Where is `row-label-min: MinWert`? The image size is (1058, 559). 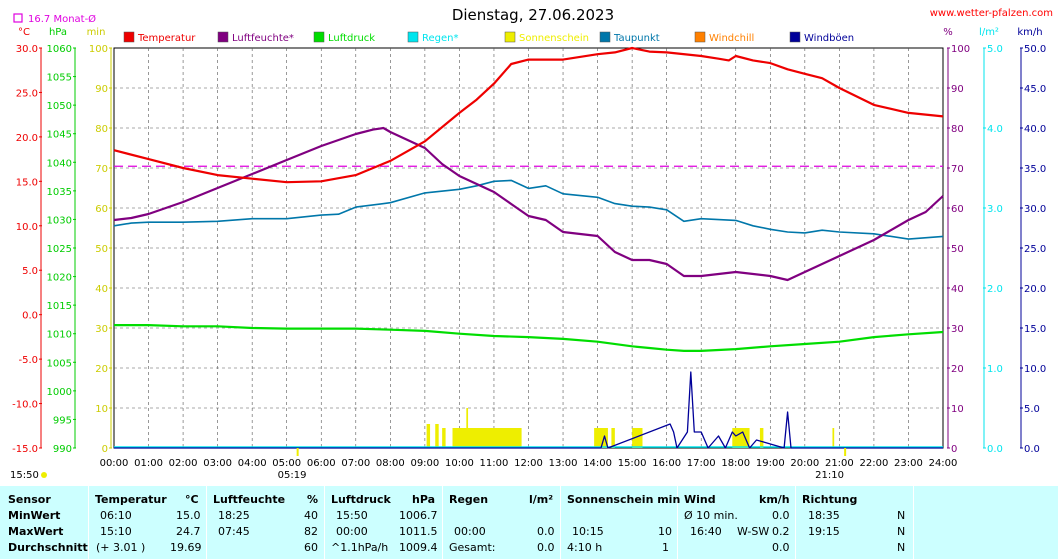 row-label-min: MinWert is located at coordinates (34, 515).